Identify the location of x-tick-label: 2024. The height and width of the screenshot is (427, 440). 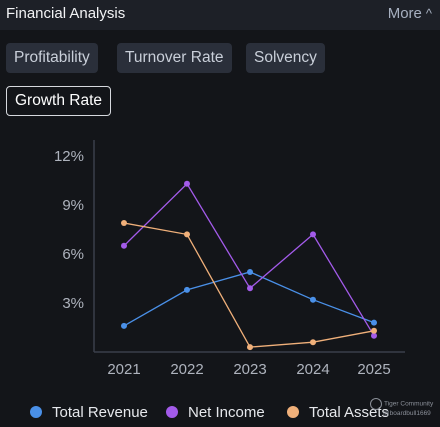
(312, 369).